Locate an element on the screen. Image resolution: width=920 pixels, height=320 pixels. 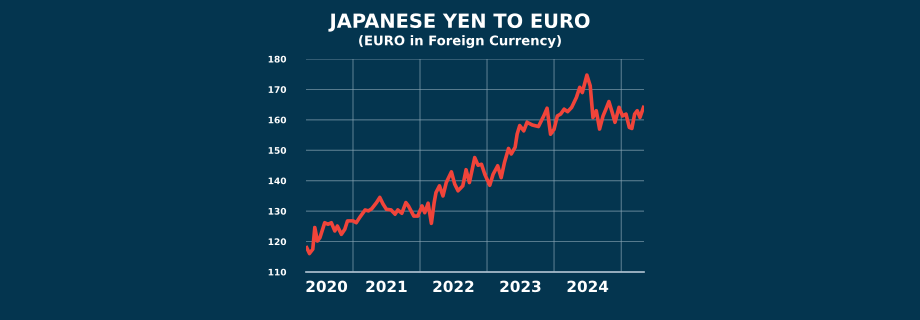
x-tick-label: 2020 is located at coordinates (327, 286).